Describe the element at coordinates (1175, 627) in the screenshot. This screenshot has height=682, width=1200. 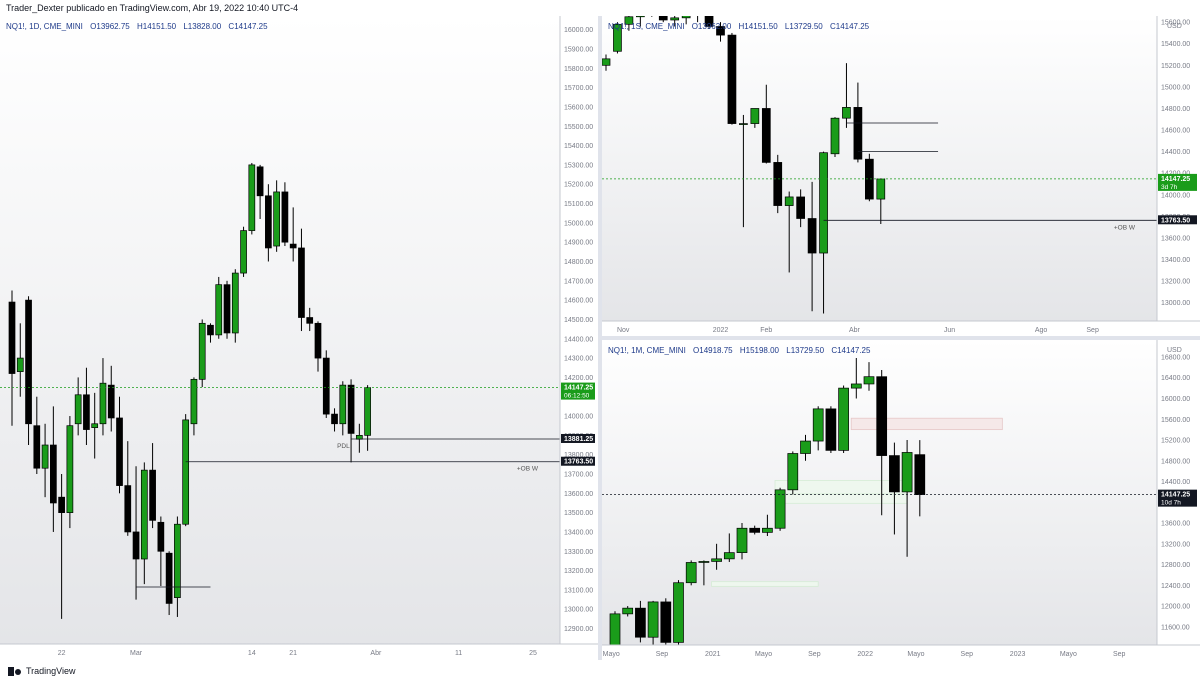
I see `y-tick-label: 11600.00` at that location.